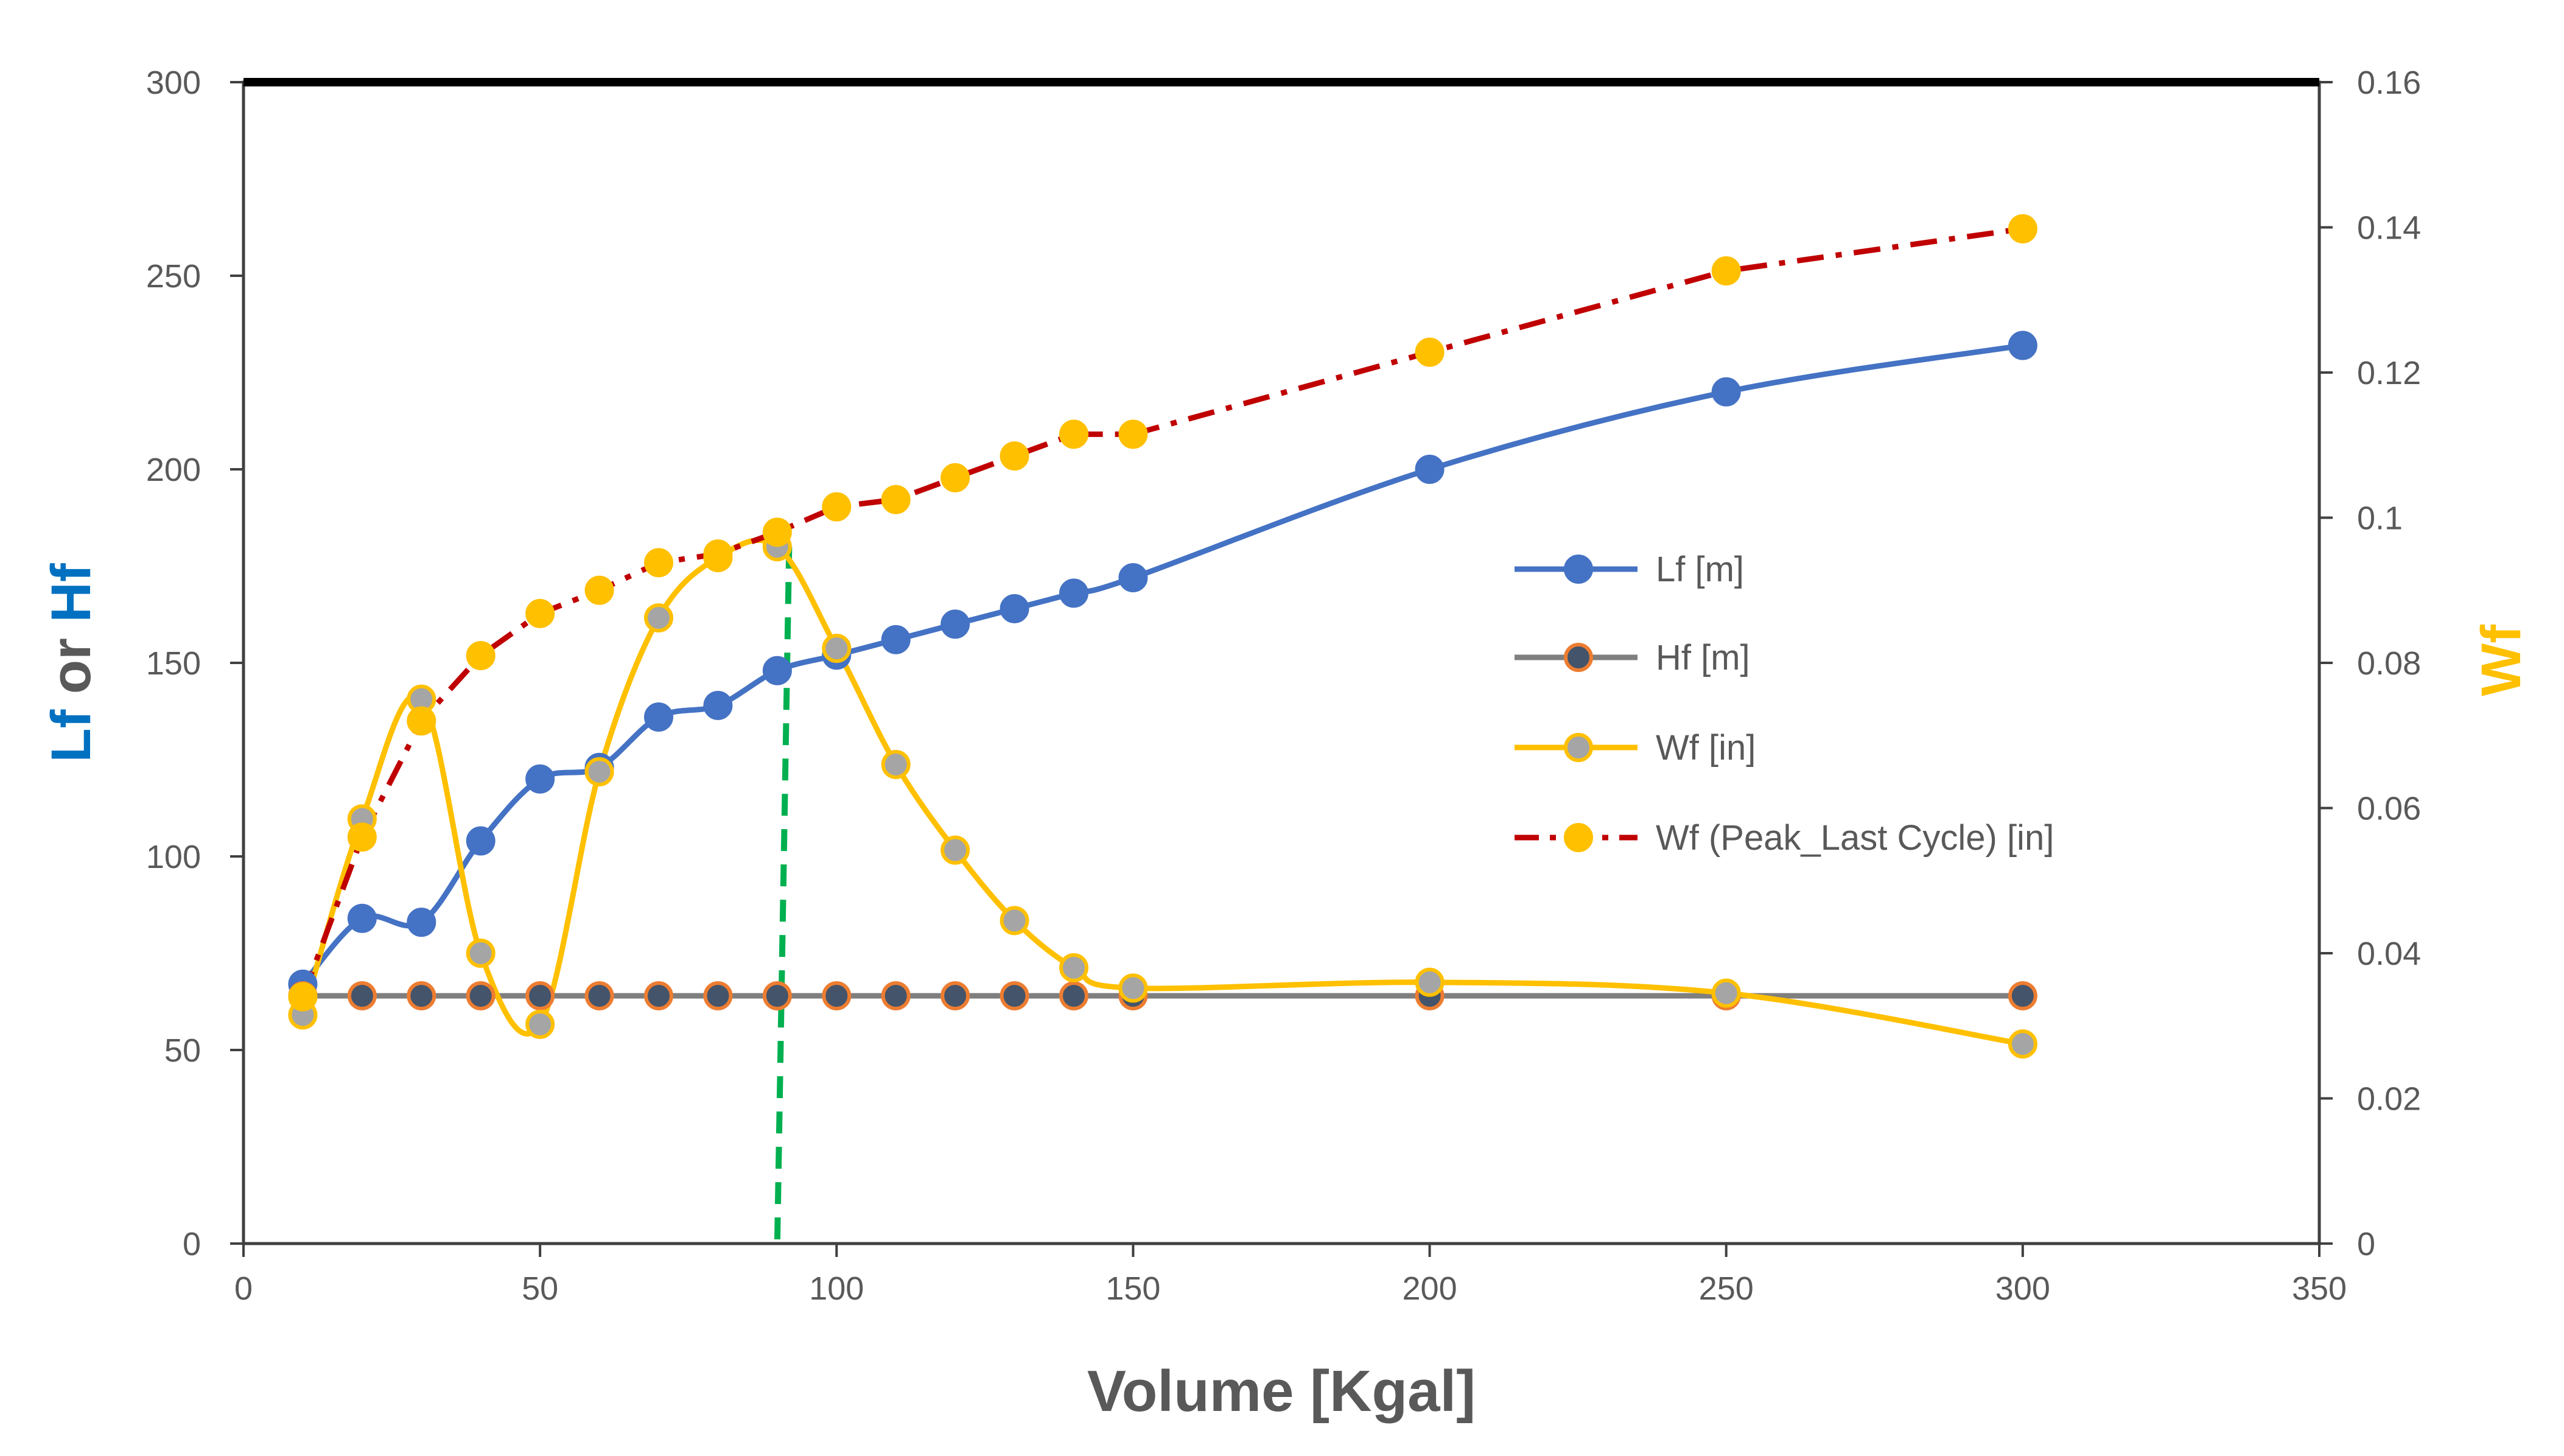 This screenshot has width=2564, height=1456. Describe the element at coordinates (173, 663) in the screenshot. I see `y-left-tick-label: 150` at that location.